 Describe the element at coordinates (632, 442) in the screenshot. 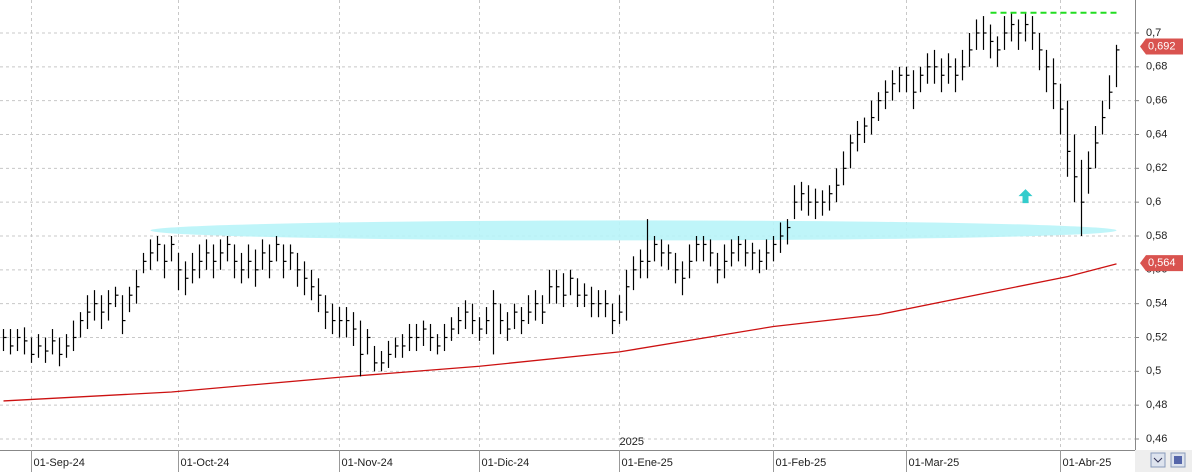

I see `year-label: 2025` at that location.